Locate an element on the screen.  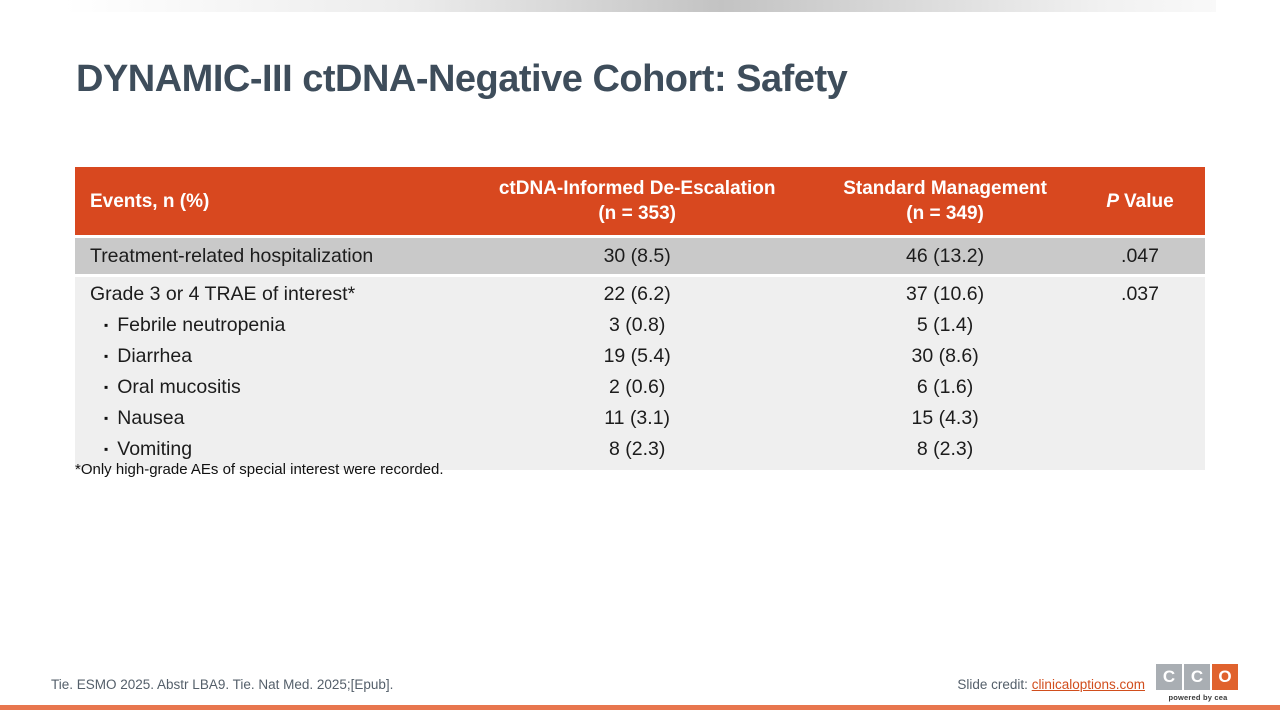
slide-credit-link: clinicaloptions.com is located at coordinates (1088, 684).